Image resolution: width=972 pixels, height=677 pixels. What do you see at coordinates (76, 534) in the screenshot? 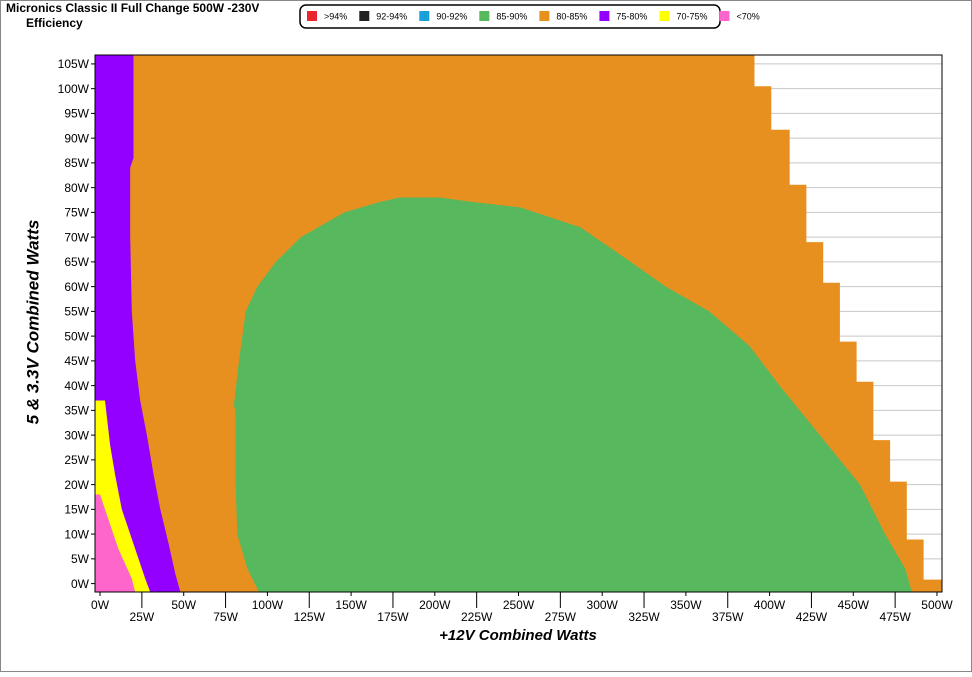
I see `y-tick-label: 10W` at bounding box center [76, 534].